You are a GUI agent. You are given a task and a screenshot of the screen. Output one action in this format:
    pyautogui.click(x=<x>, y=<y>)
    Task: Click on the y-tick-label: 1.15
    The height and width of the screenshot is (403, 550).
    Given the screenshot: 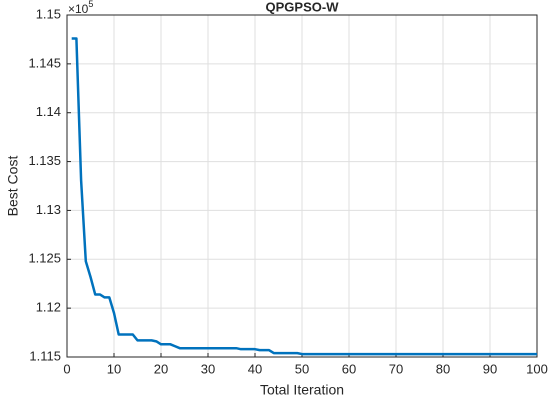 What is the action you would take?
    pyautogui.click(x=48, y=13)
    